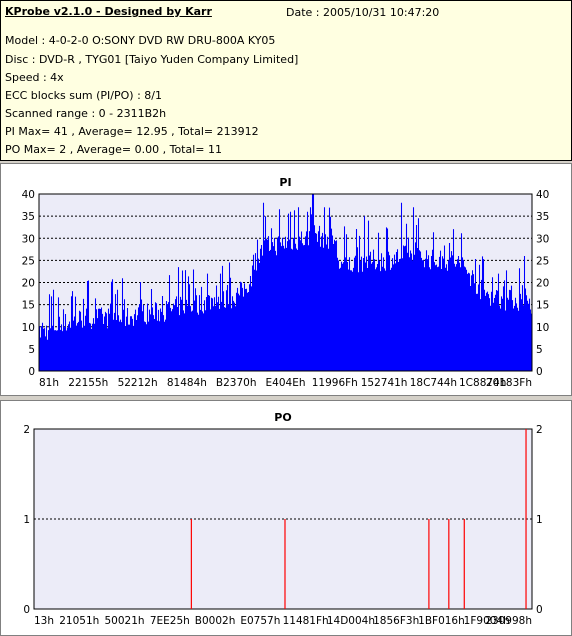 The image size is (572, 636). Describe the element at coordinates (487, 621) in the screenshot. I see `po-x-tick: 1F9004h` at that location.